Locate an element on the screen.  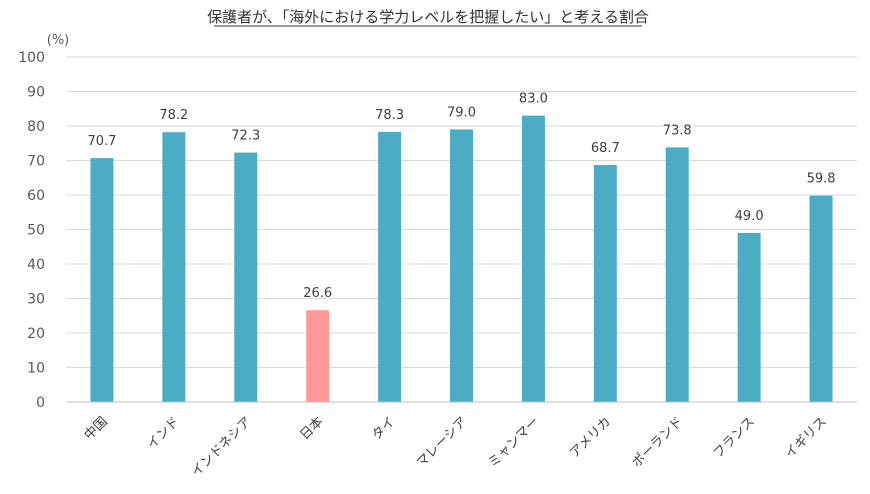
data-label: 78.3 is located at coordinates (389, 115).